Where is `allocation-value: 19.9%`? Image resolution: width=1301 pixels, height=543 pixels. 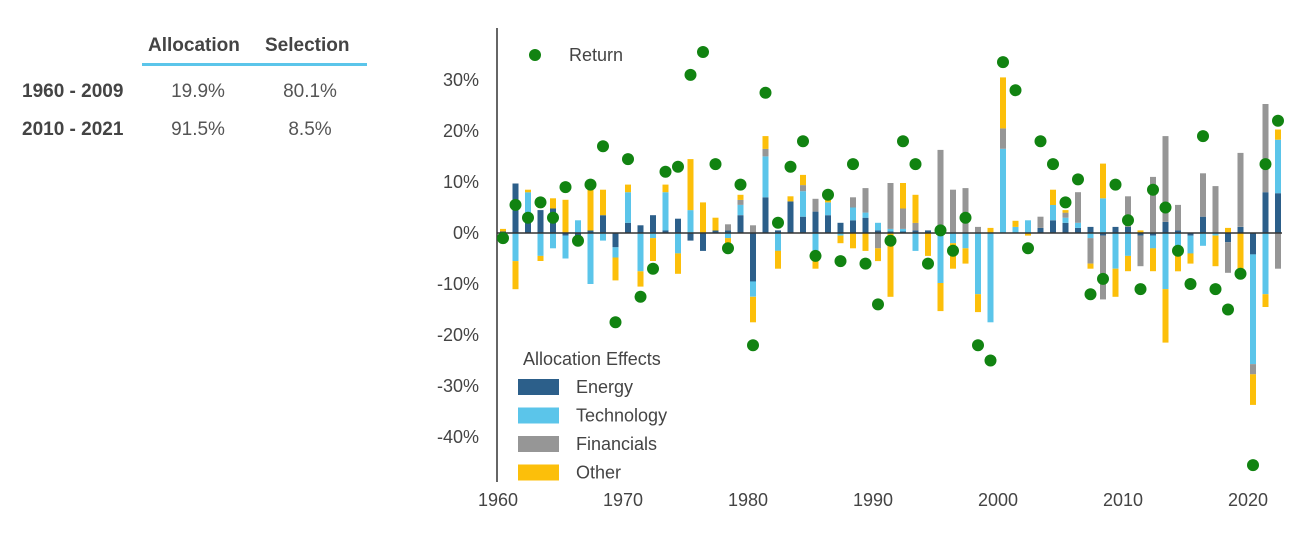 allocation-value: 19.9% is located at coordinates (198, 91).